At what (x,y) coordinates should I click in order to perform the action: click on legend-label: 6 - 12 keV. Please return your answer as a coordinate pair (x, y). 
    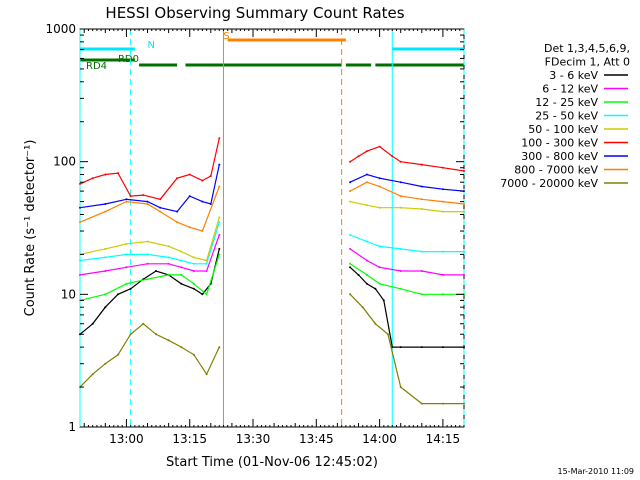
    Looking at the image, I should click on (570, 89).